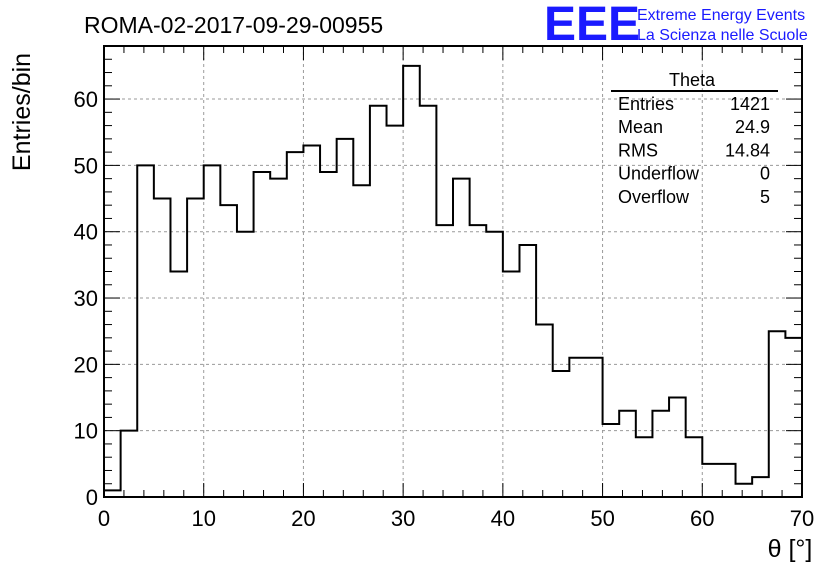 This screenshot has height=572, width=836. What do you see at coordinates (86, 298) in the screenshot?
I see `y-tick-label-3: 30` at bounding box center [86, 298].